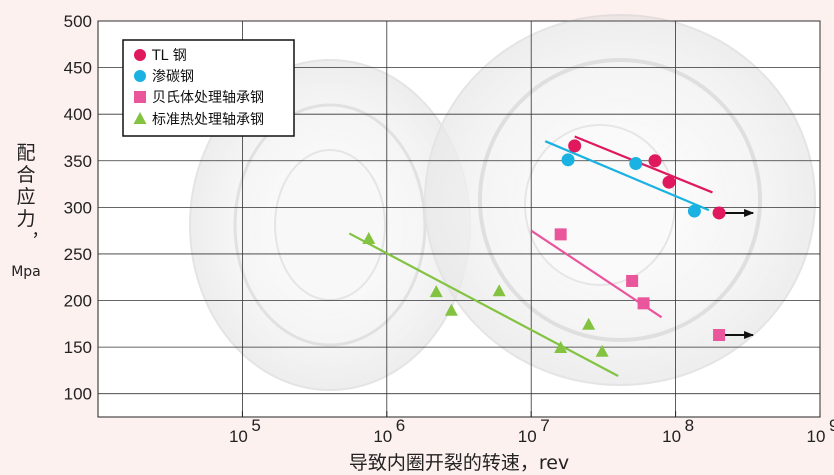  Describe the element at coordinates (26, 272) in the screenshot. I see `y-axis-unit: Mpa` at that location.